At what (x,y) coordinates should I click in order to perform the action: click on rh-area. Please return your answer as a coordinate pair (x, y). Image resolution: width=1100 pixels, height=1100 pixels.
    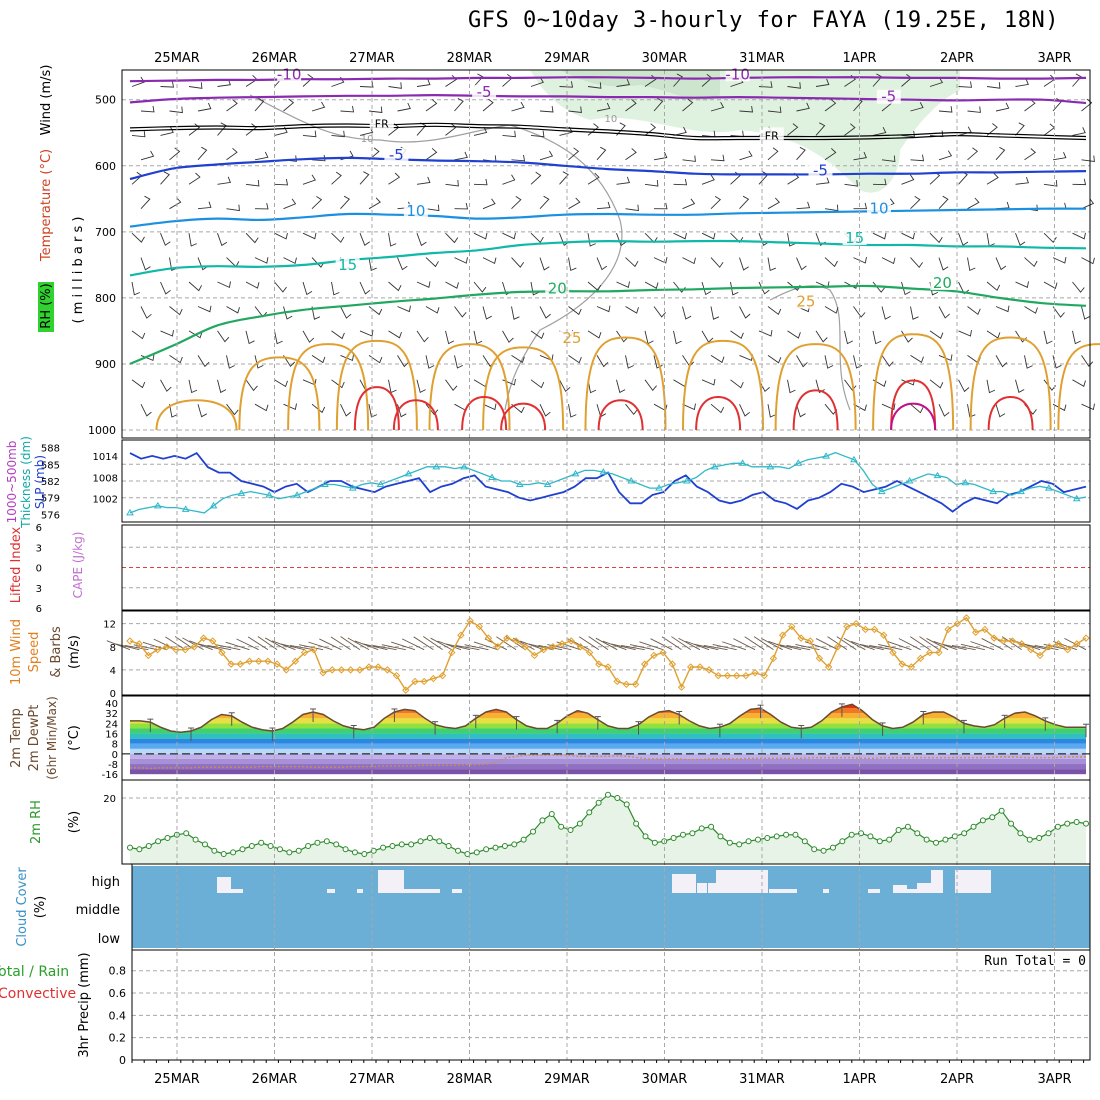
    Looking at the image, I should click on (608, 829).